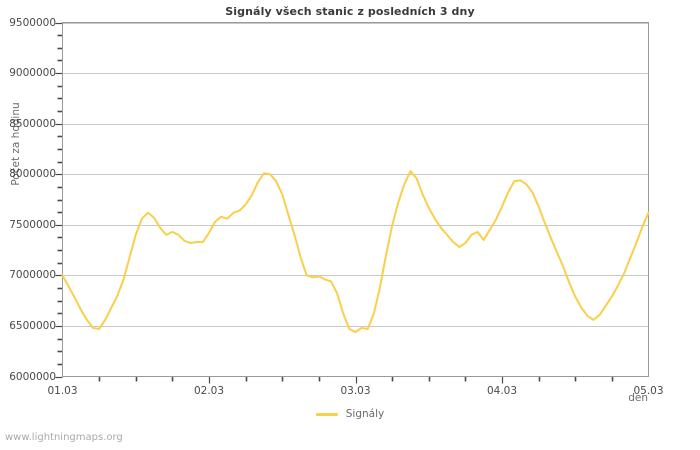 This screenshot has width=700, height=450. What do you see at coordinates (350, 11) in the screenshot?
I see `chart-title: Signály všech stanic z posledních 3 dny` at bounding box center [350, 11].